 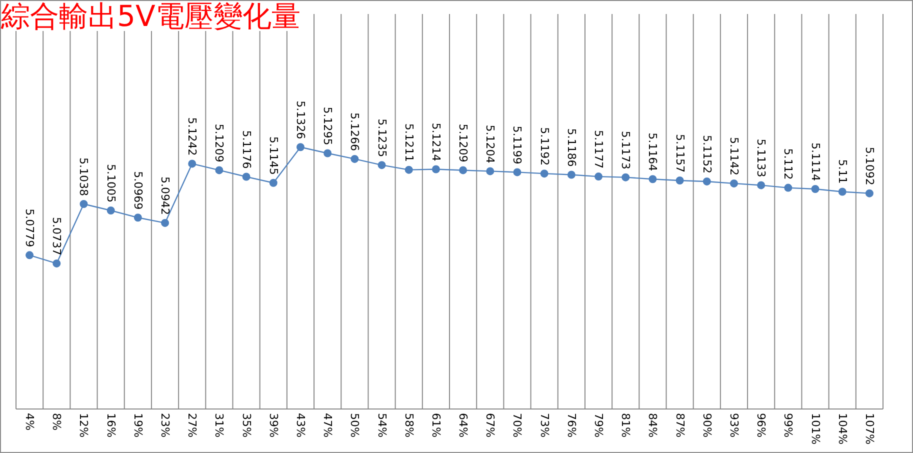 I want to click on x-tick-label: 81%, so click(x=625, y=425).